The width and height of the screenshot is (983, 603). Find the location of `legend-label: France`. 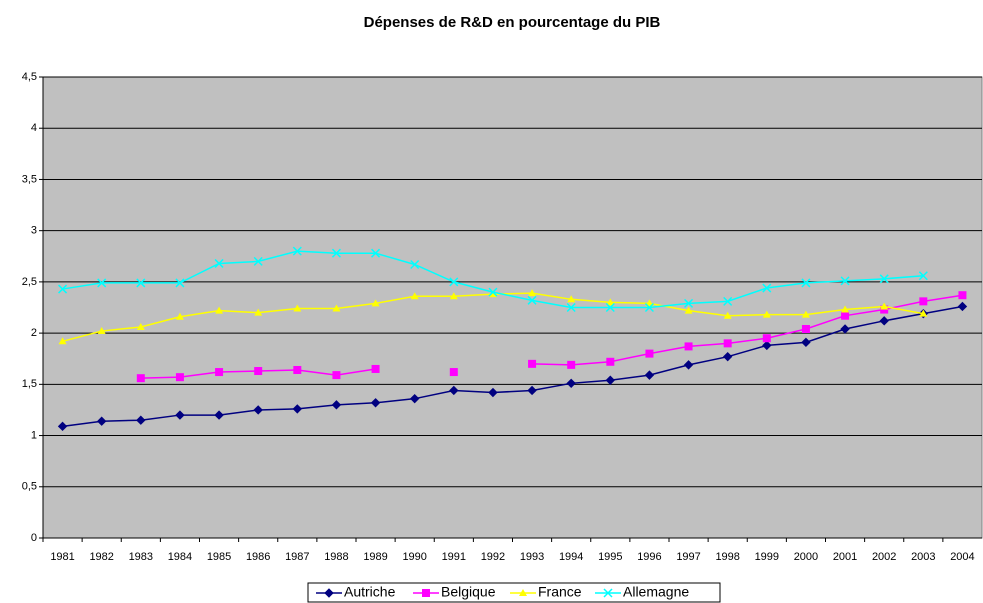

legend-label: France is located at coordinates (560, 592).